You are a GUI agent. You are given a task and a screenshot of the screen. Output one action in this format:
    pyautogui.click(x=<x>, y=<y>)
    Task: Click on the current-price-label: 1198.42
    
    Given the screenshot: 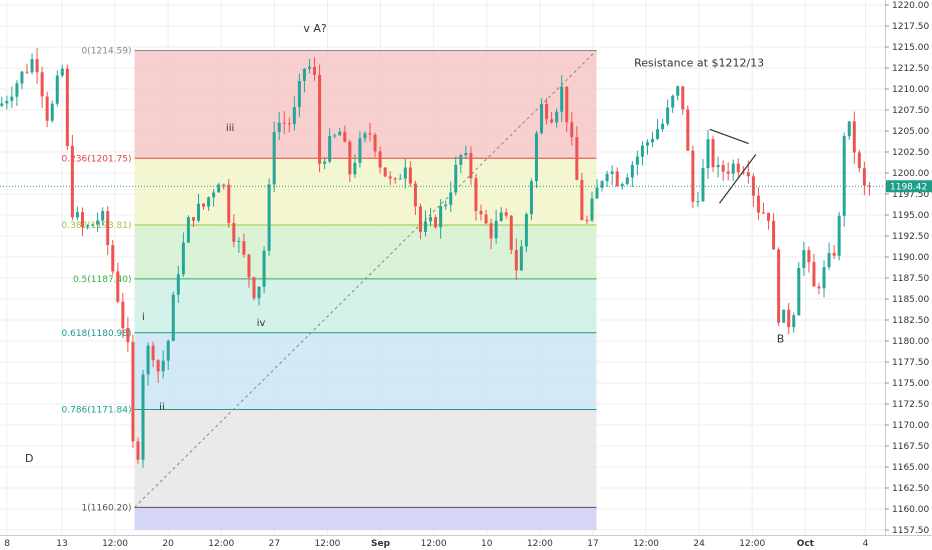 What is the action you would take?
    pyautogui.click(x=908, y=187)
    